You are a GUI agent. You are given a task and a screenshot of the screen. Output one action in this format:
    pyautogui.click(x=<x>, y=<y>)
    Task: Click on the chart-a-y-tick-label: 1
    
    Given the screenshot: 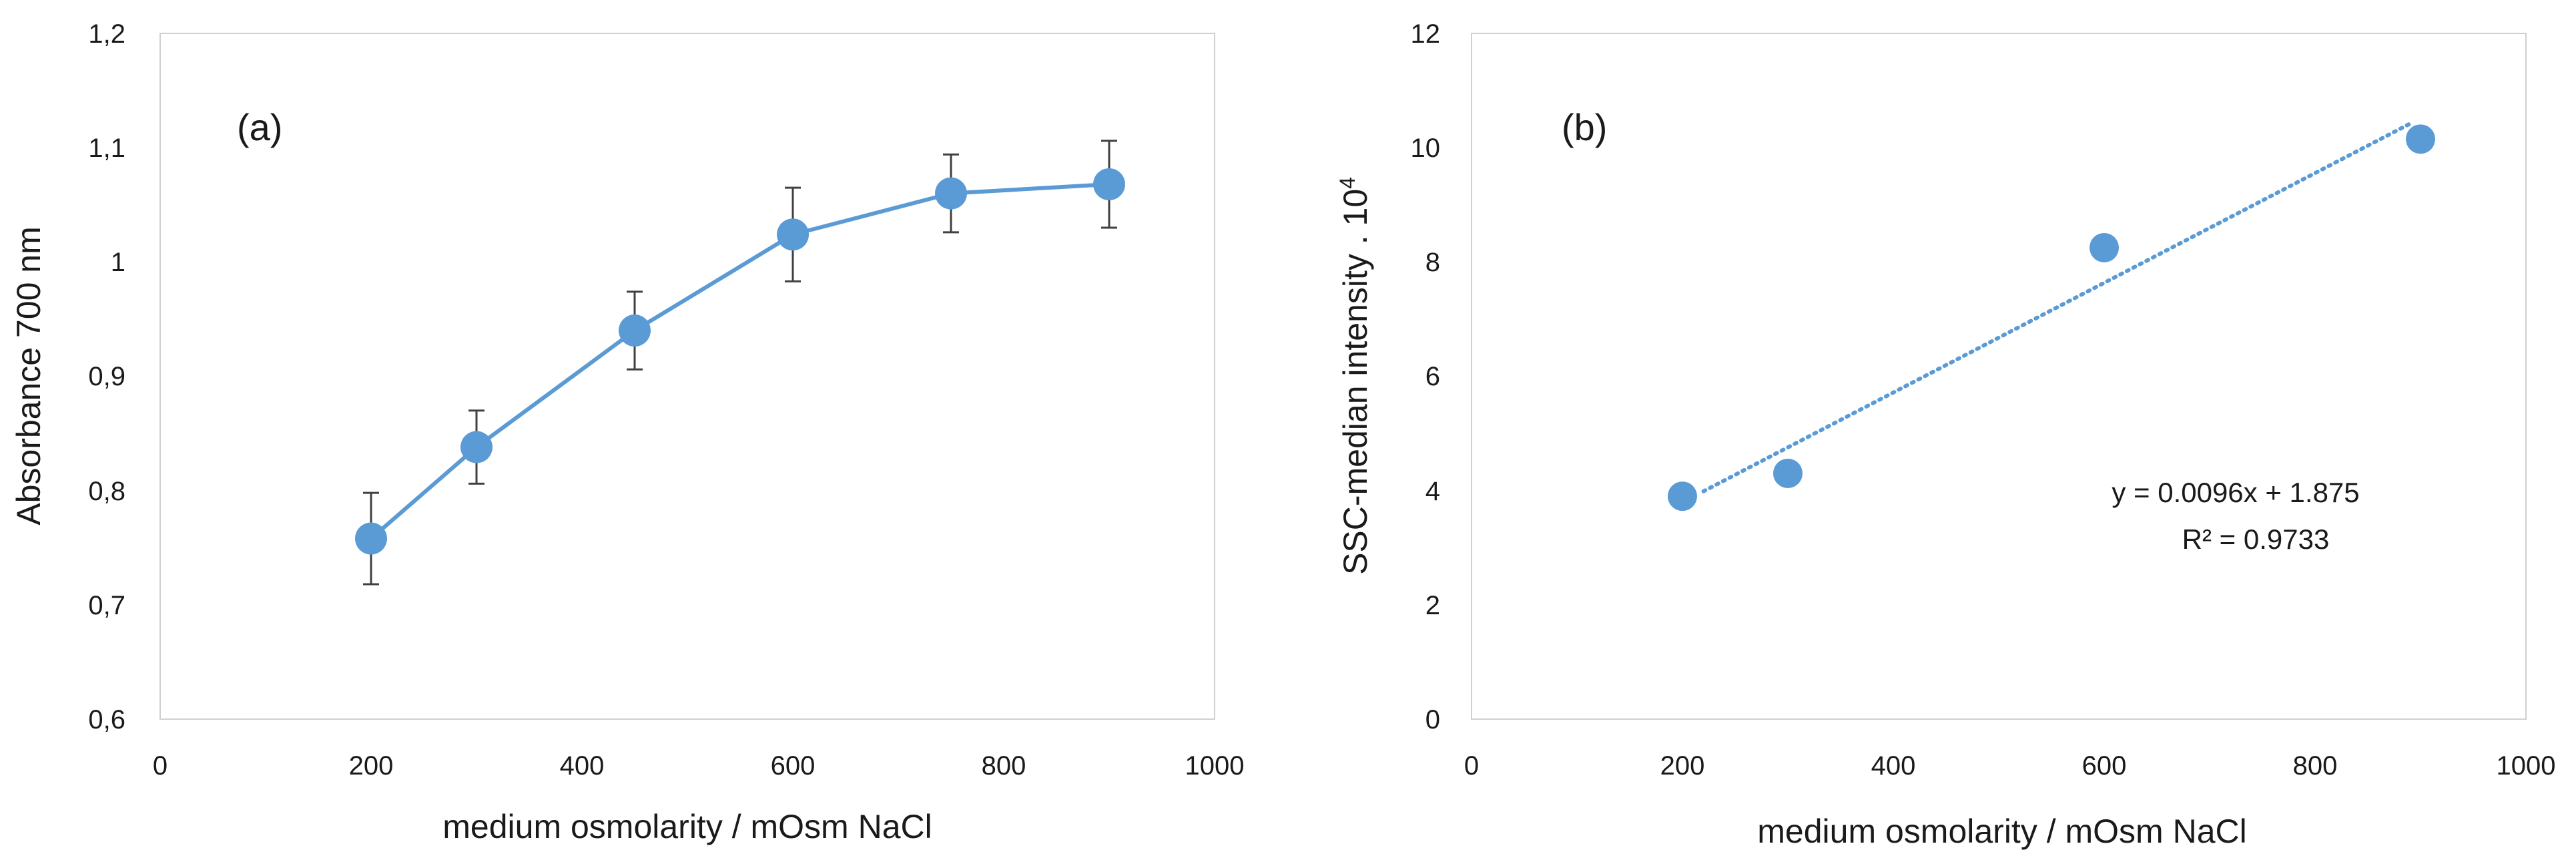 What is the action you would take?
    pyautogui.click(x=118, y=262)
    